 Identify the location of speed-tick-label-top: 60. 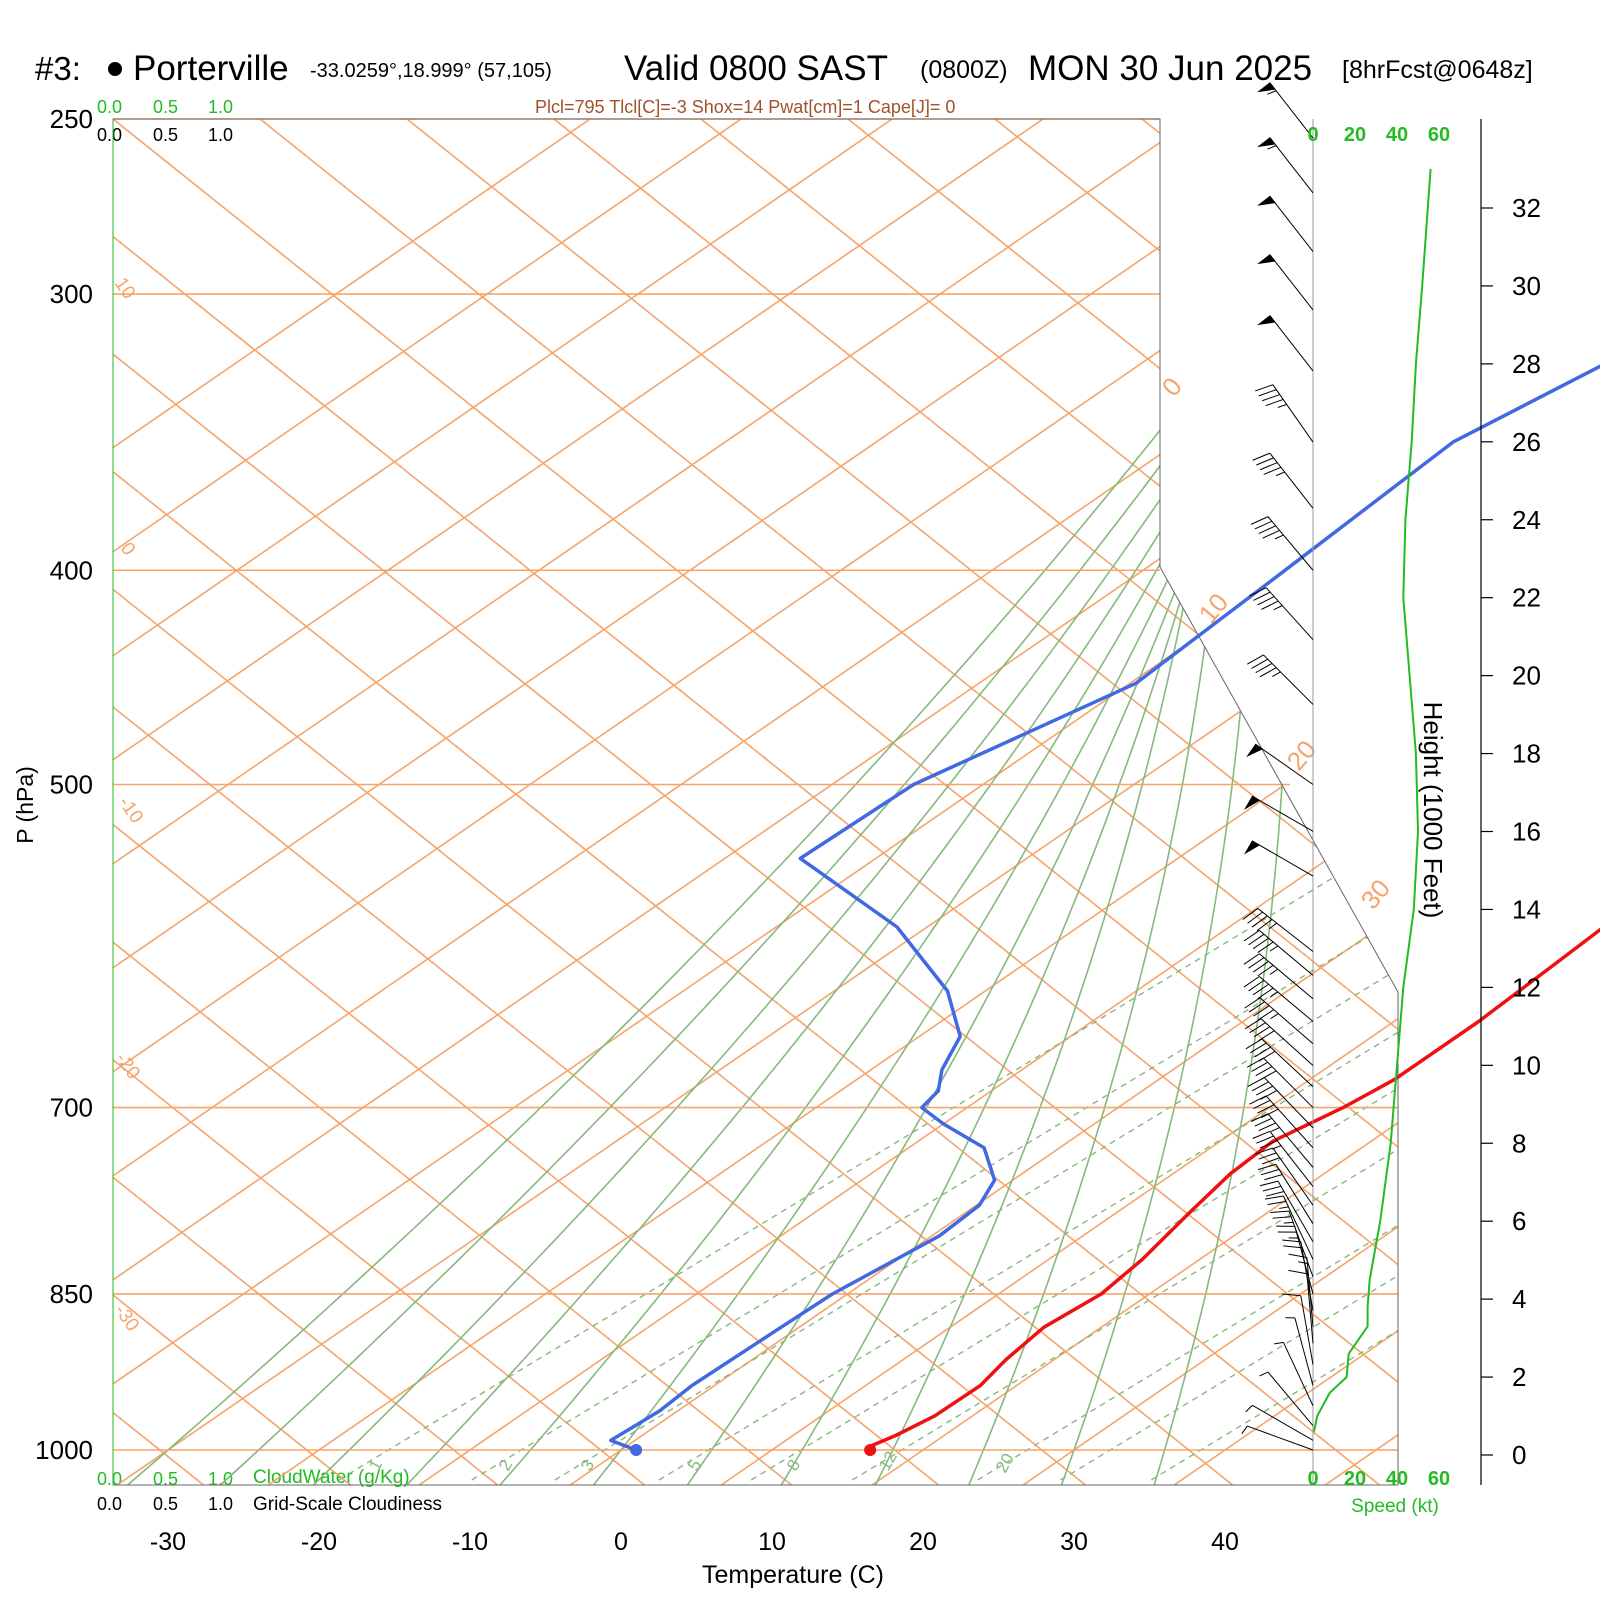
(1439, 135).